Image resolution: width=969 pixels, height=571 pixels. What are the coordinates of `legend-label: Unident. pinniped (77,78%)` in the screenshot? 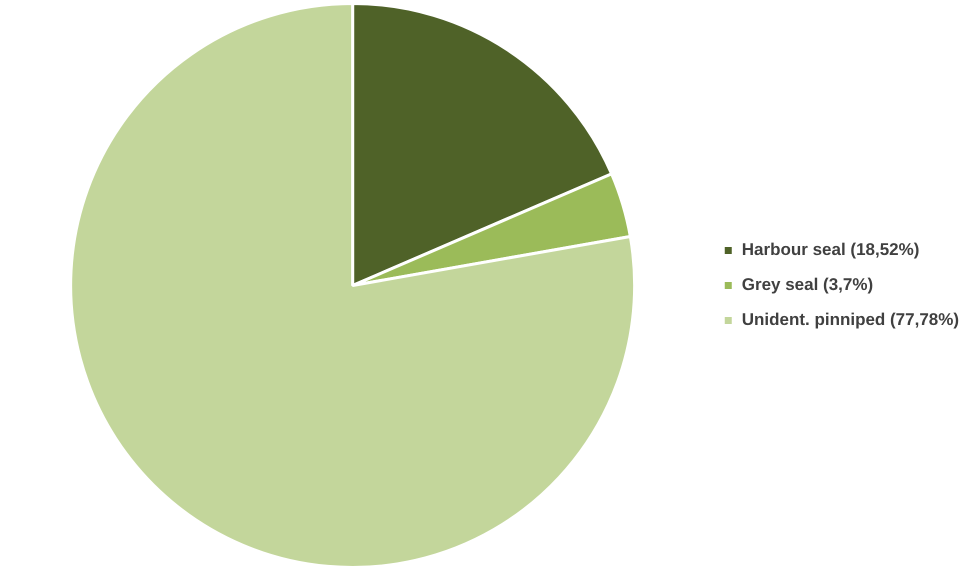 It's located at (851, 320).